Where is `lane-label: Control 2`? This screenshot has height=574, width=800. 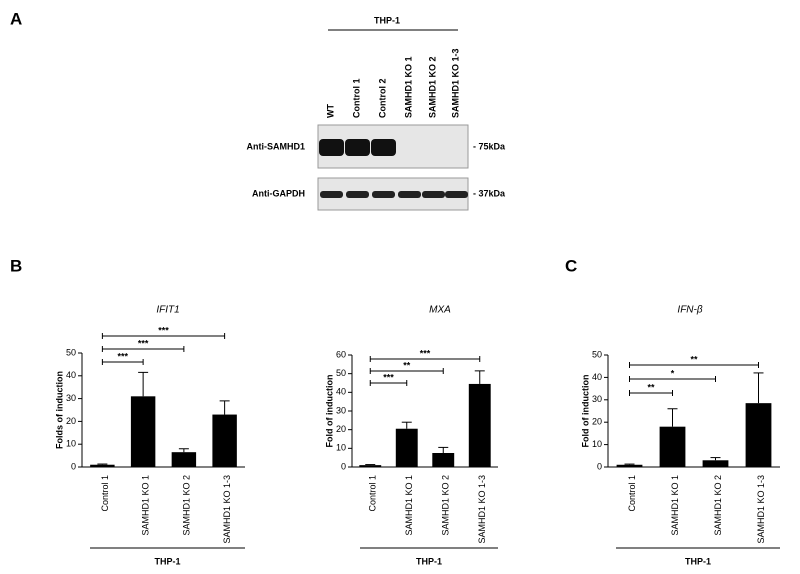
lane-label: Control 2 is located at coordinates (382, 99).